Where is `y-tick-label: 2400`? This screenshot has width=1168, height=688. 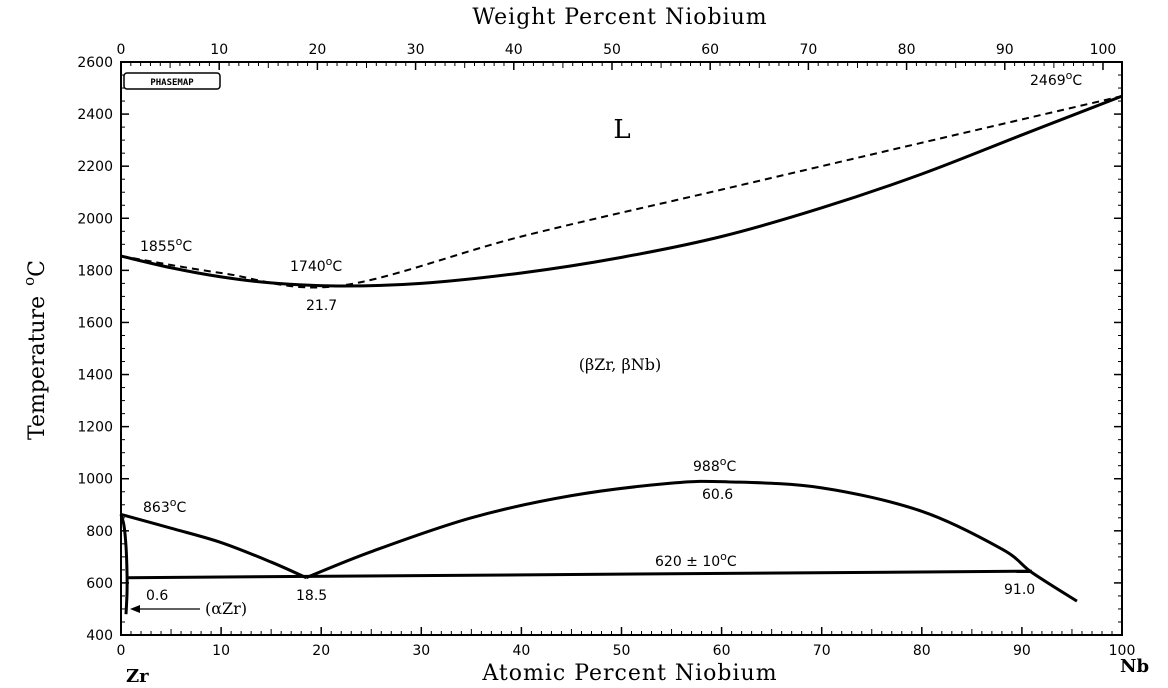 y-tick-label: 2400 is located at coordinates (95, 115).